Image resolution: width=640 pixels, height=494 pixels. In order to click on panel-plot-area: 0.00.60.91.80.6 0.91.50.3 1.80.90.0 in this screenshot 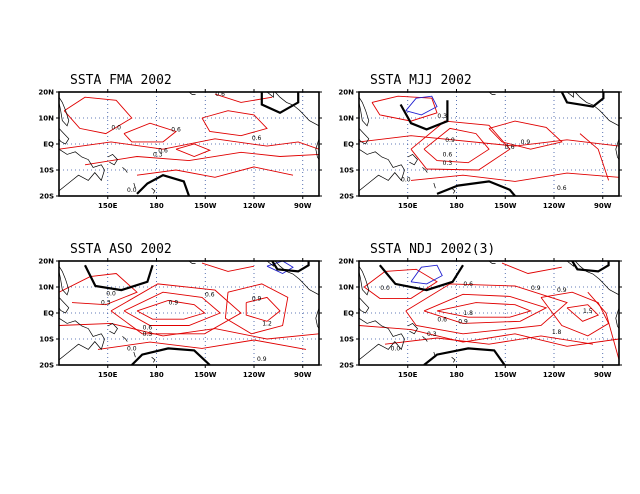, I will do `click(489, 313)`.